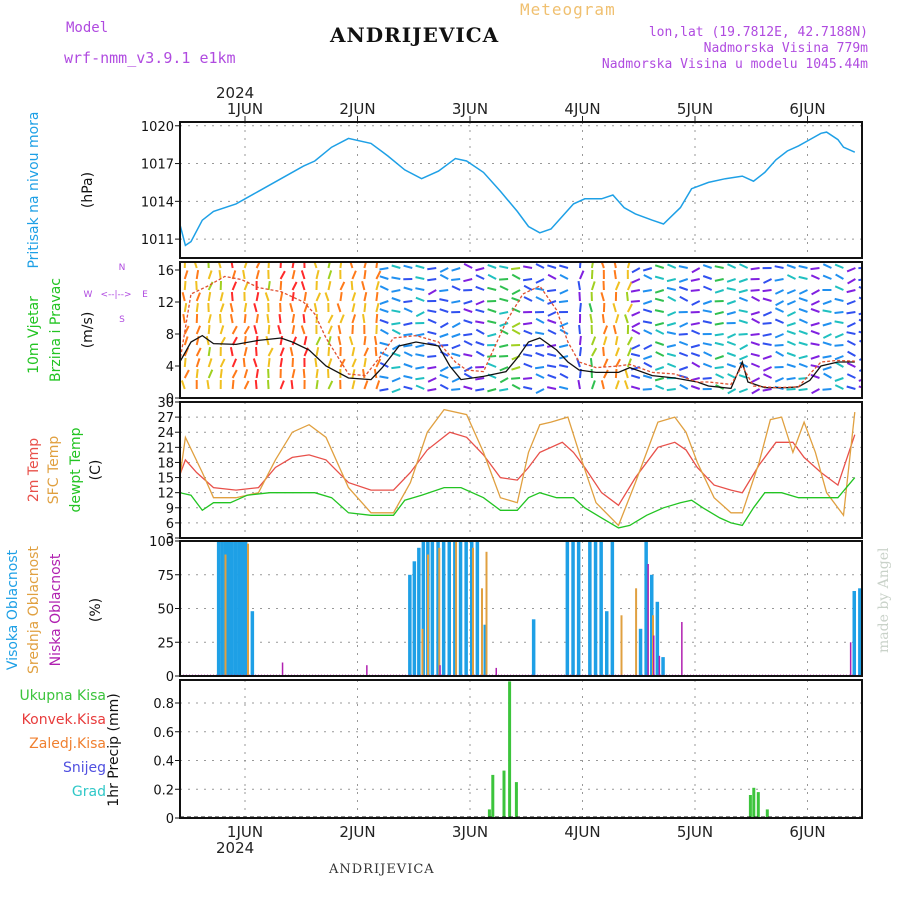 The image size is (900, 900). I want to click on y-tick-label: 0.2, so click(163, 790).